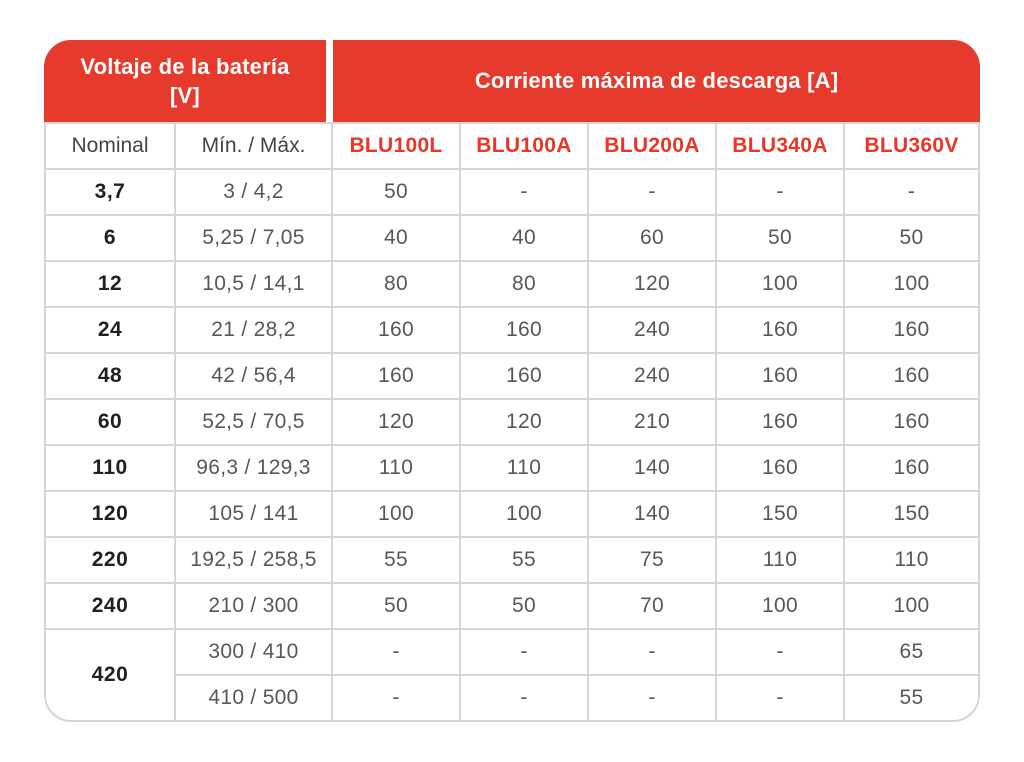 Image resolution: width=1024 pixels, height=762 pixels. I want to click on column-header-blu360v: BLU360V, so click(913, 146).